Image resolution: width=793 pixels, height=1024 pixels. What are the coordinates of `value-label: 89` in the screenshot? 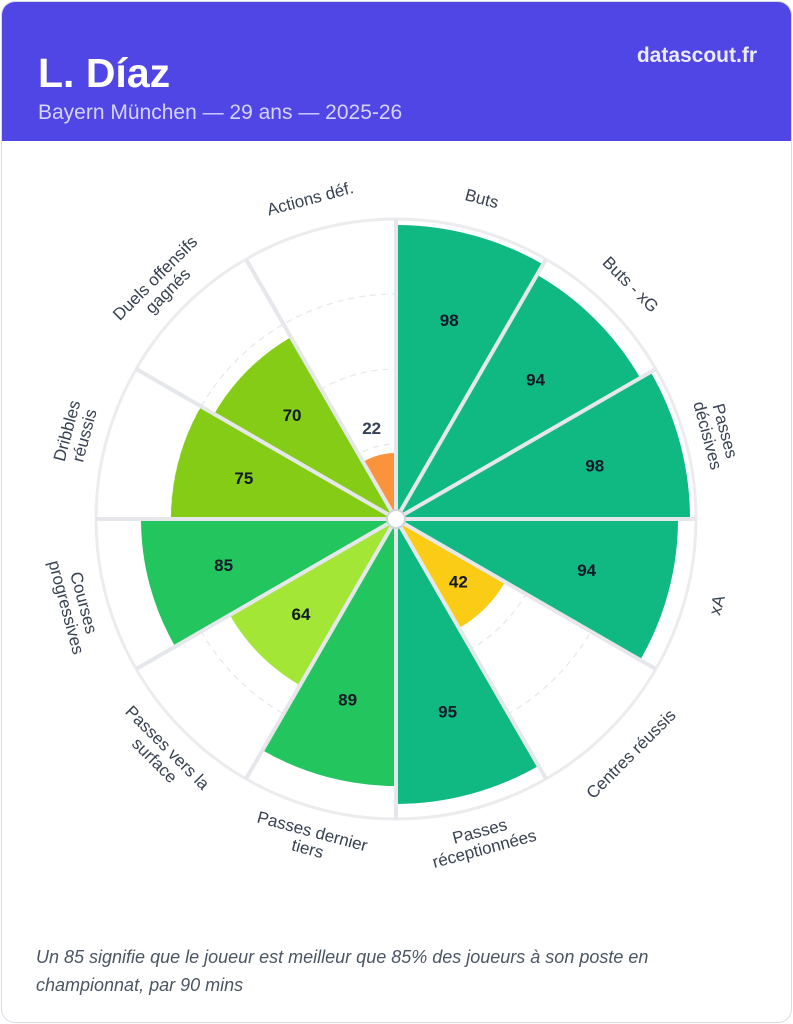 It's located at (347, 700).